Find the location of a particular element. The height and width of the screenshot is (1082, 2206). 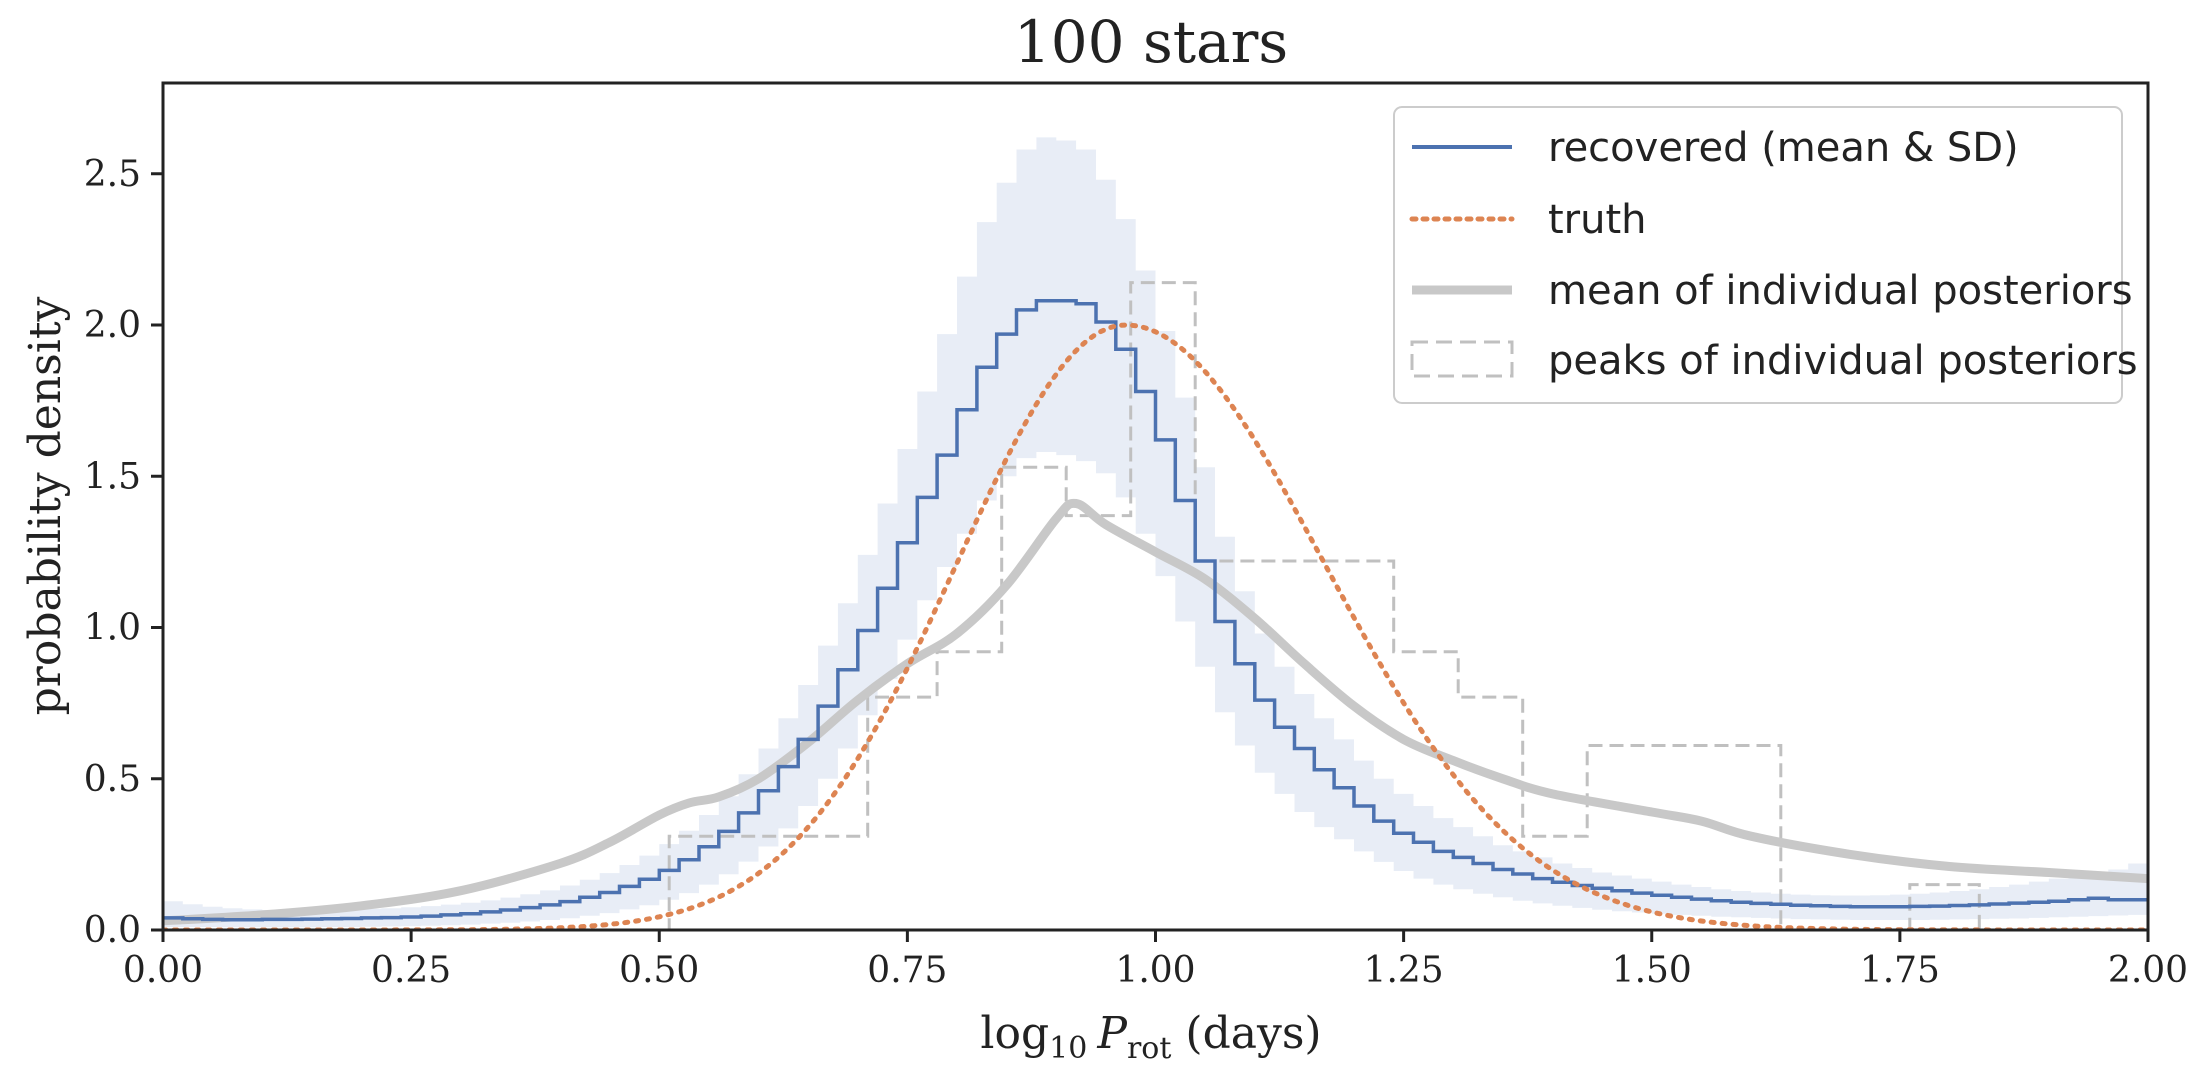

y-tick-label: 0.5 is located at coordinates (112, 779).